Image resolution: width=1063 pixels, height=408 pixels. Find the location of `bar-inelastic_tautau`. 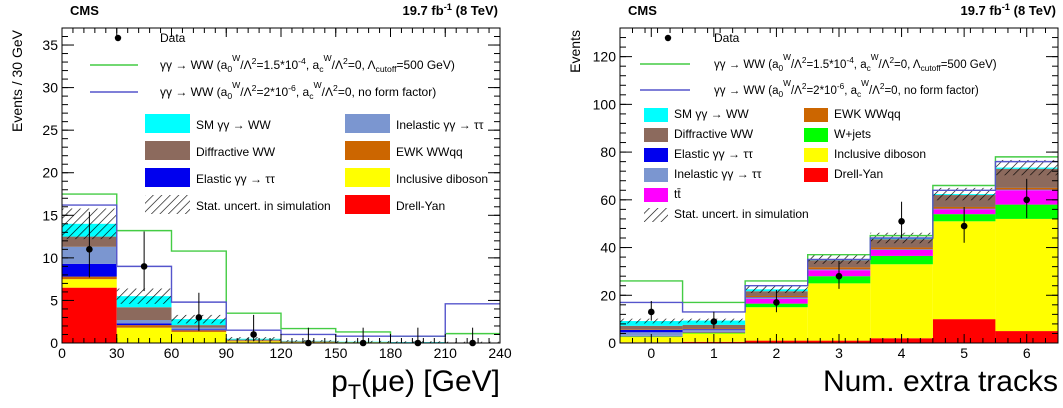

bar-inelastic_tautau is located at coordinates (714, 330).